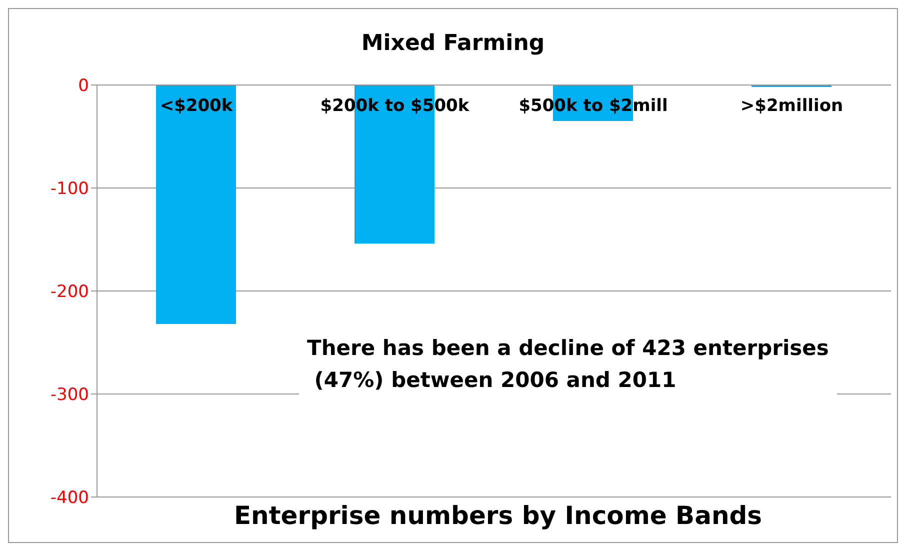  I want to click on x-tick-label: <$200k, so click(197, 106).